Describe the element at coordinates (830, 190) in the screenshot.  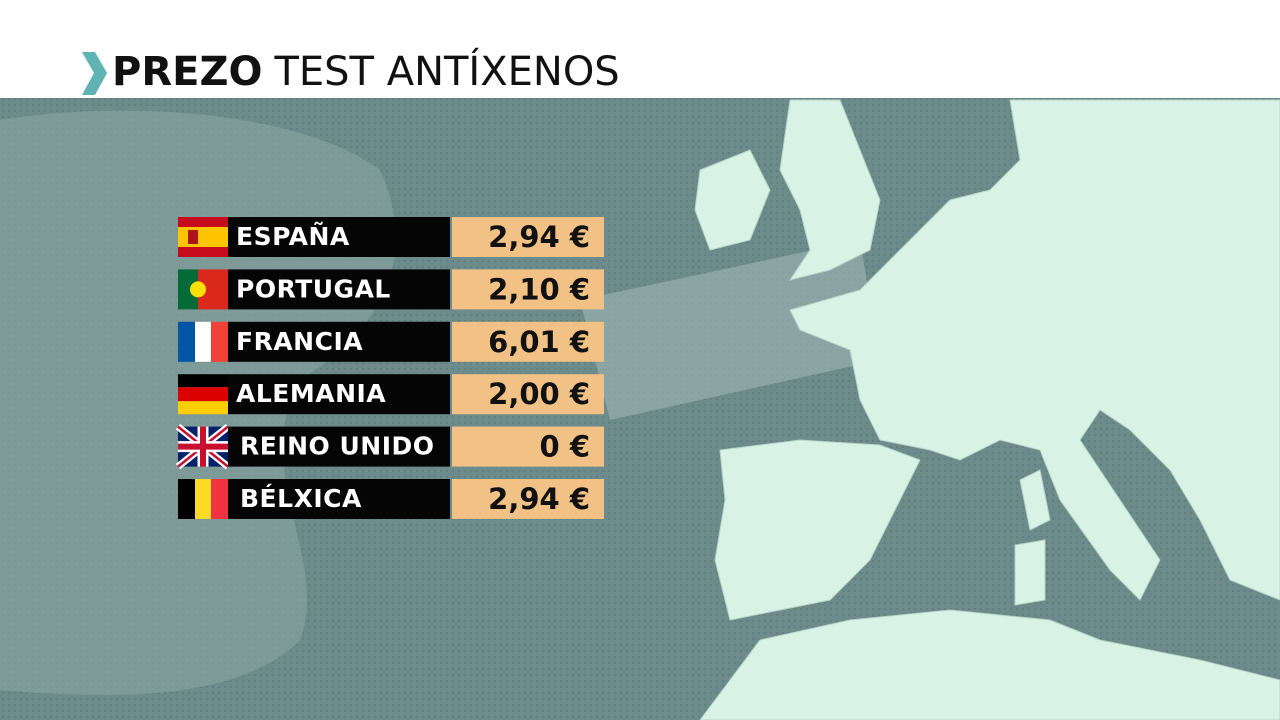
I see `great-britain` at that location.